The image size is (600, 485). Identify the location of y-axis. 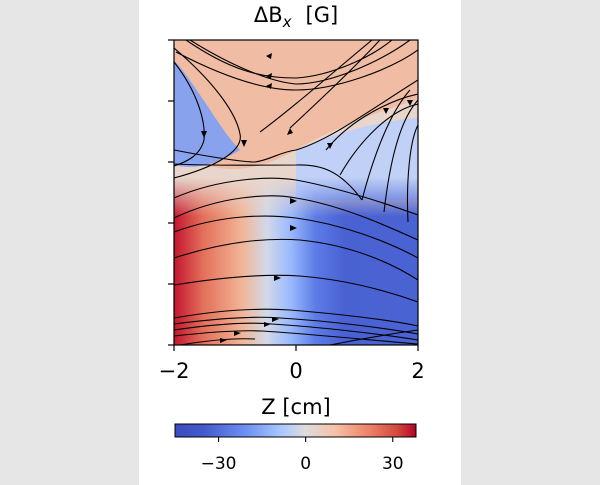
(171, 192).